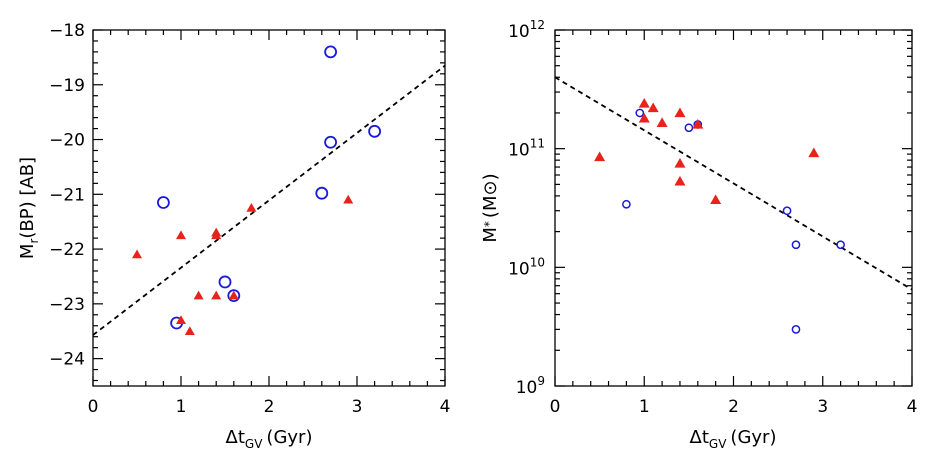 This screenshot has width=926, height=461. What do you see at coordinates (526, 30) in the screenshot?
I see `y-tick-label: 1012` at bounding box center [526, 30].